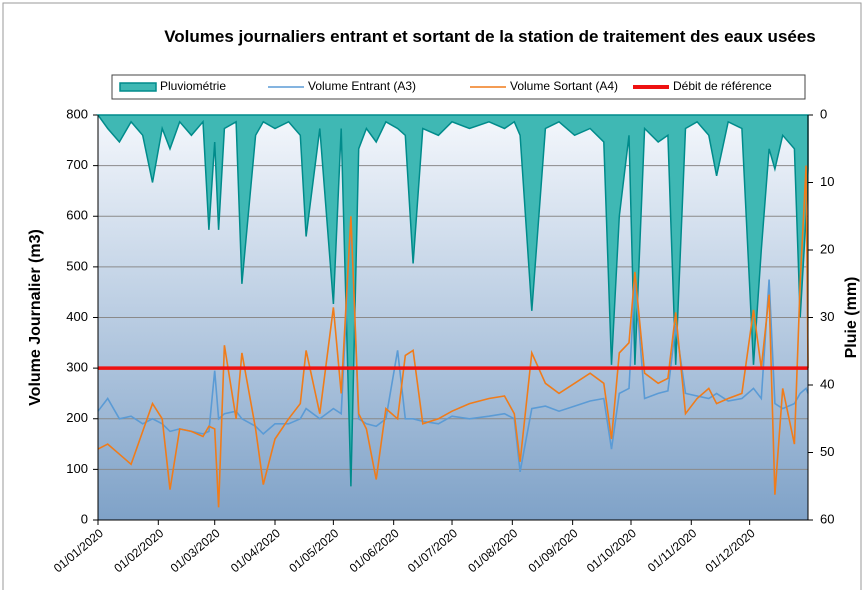  What do you see at coordinates (77, 113) in the screenshot?
I see `y-tick-label: 800` at bounding box center [77, 113].